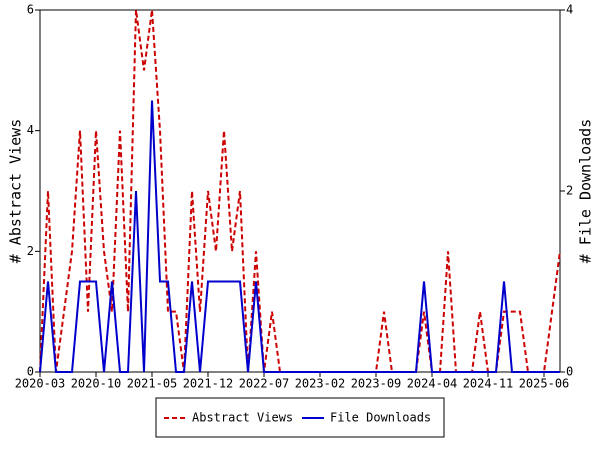 The height and width of the screenshot is (450, 600). Describe the element at coordinates (96, 384) in the screenshot. I see `x-tick-label: 2020-10` at that location.